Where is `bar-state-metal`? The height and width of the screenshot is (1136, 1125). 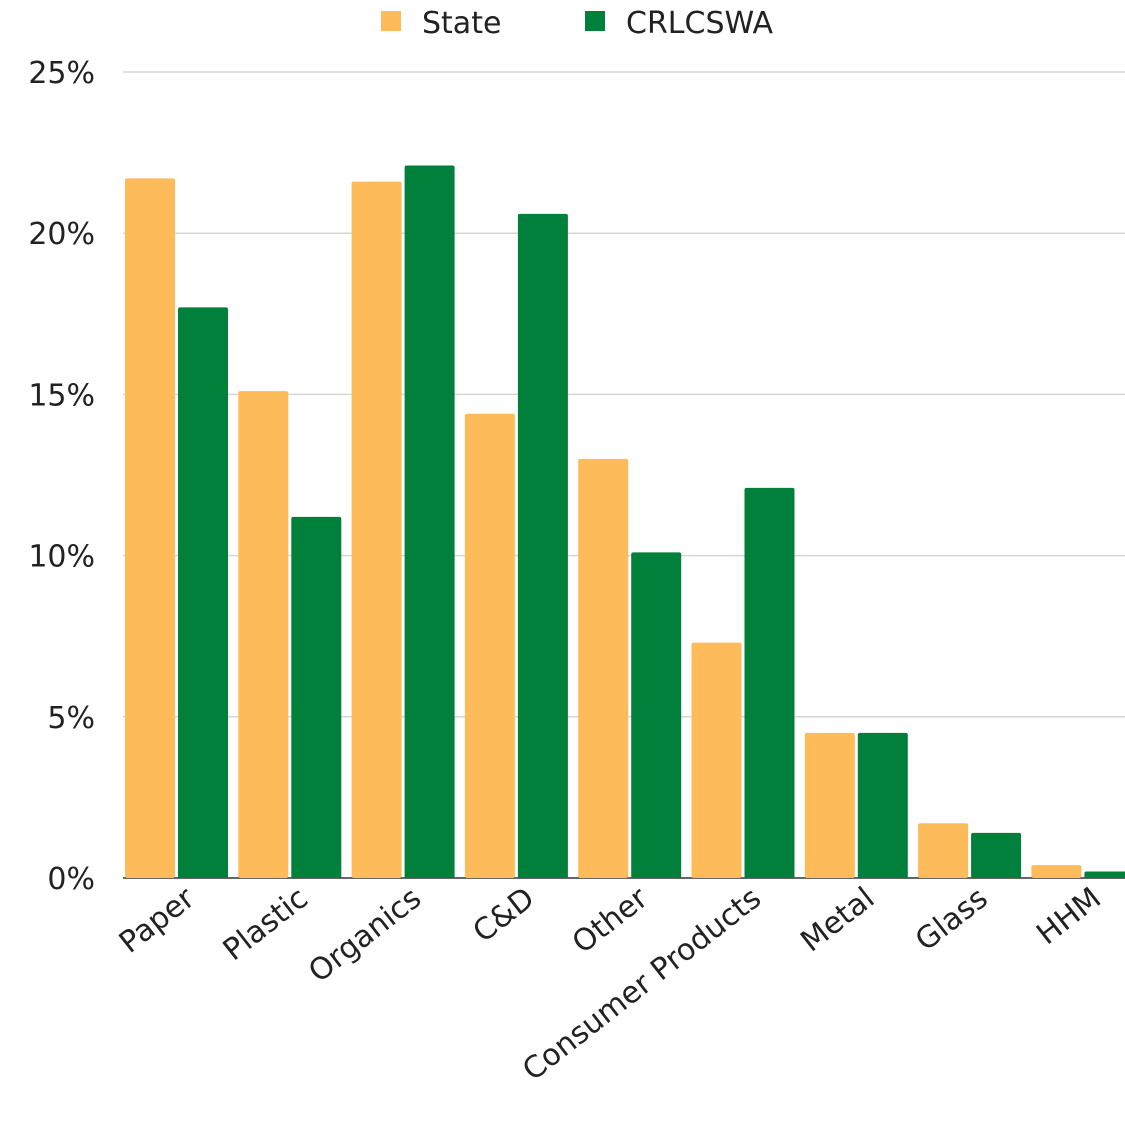 bar-state-metal is located at coordinates (829, 805).